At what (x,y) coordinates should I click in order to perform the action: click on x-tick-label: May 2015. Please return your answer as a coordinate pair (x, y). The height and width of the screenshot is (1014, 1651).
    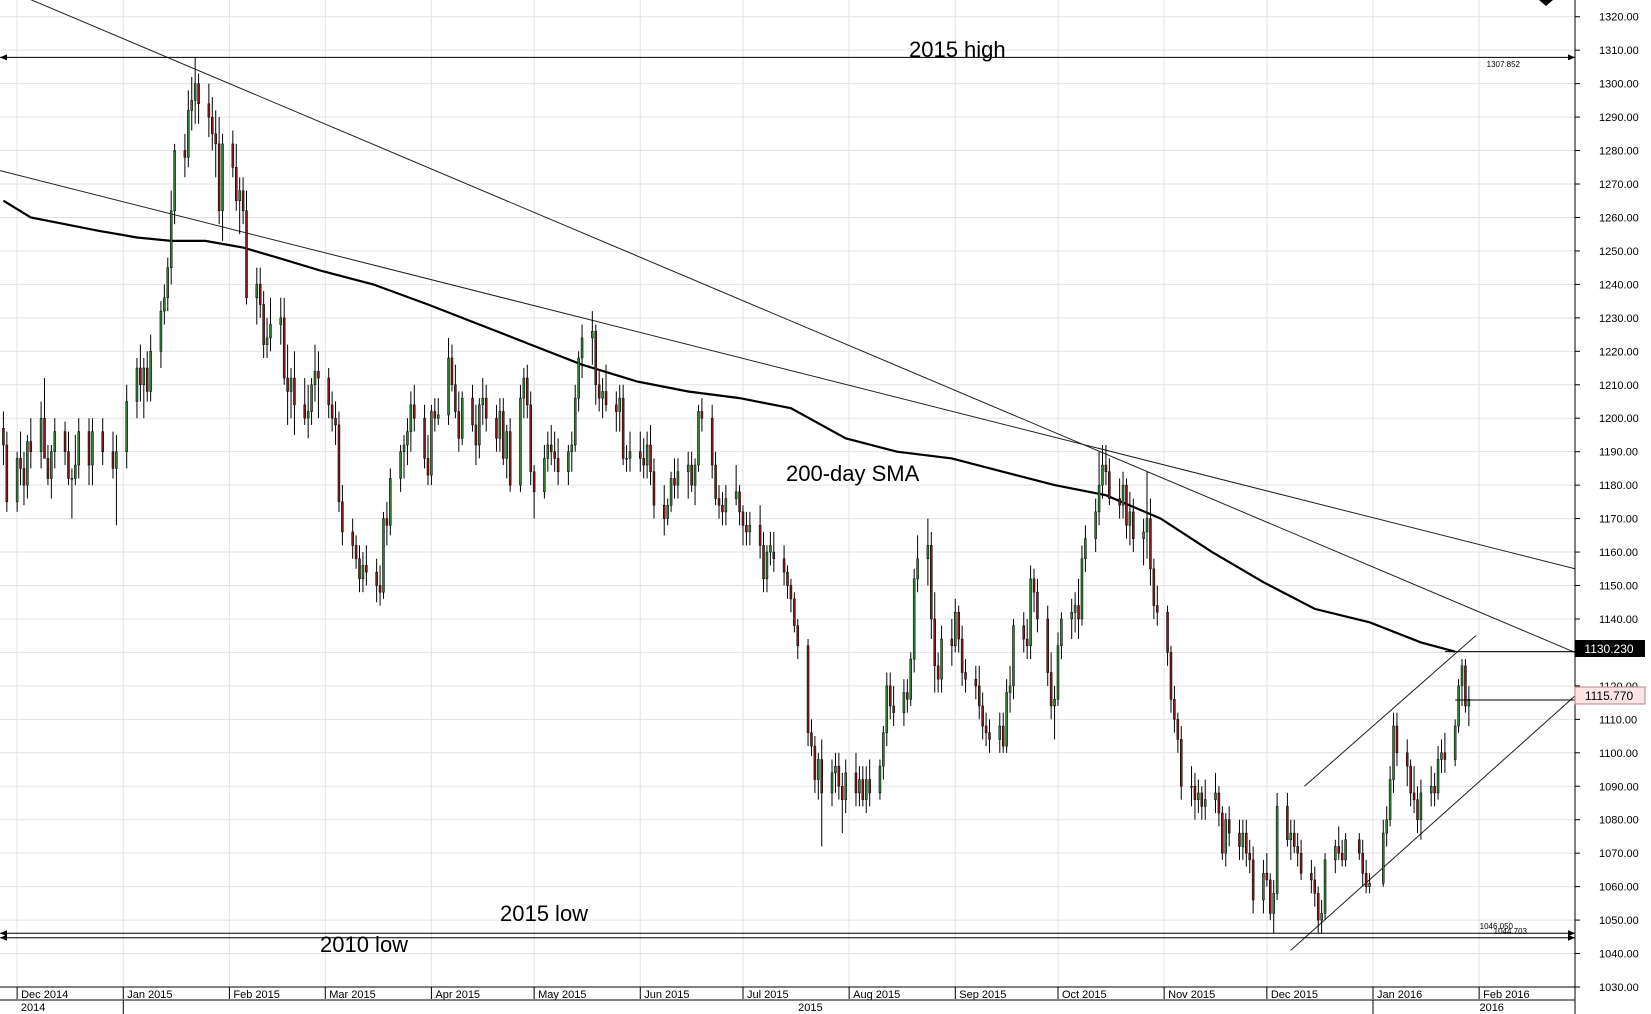
    Looking at the image, I should click on (562, 995).